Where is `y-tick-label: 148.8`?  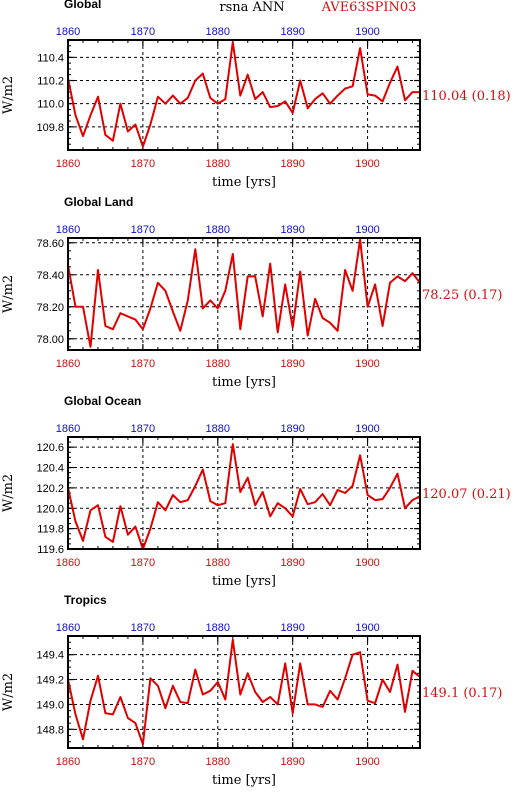
y-tick-label: 148.8 is located at coordinates (50, 730).